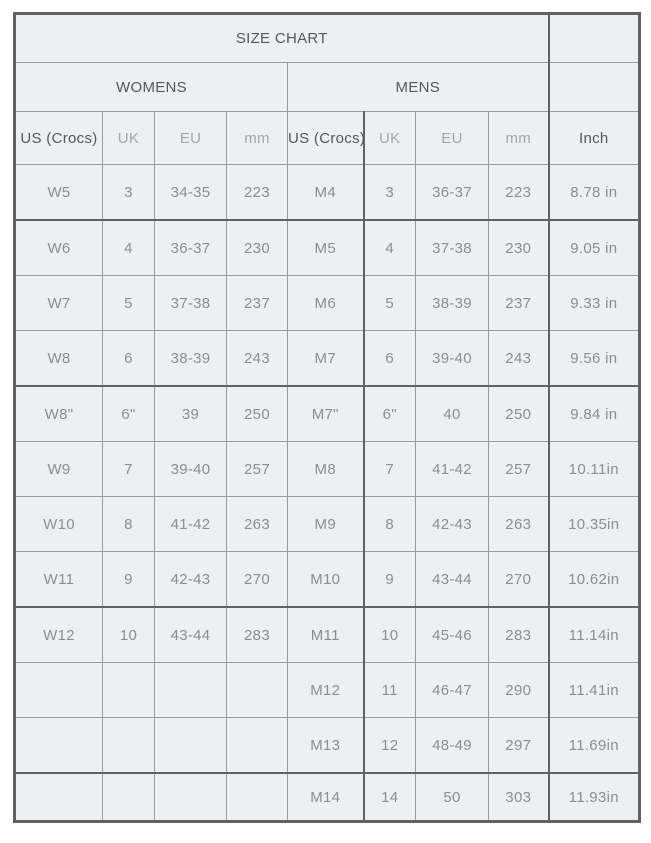 The width and height of the screenshot is (651, 843). I want to click on size-cell: M8, so click(325, 469).